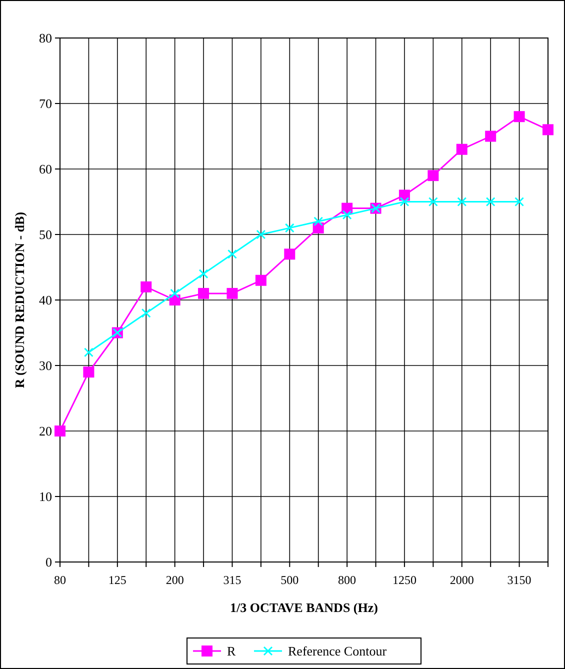 The image size is (565, 669). I want to click on x-tick-label: 500, so click(289, 580).